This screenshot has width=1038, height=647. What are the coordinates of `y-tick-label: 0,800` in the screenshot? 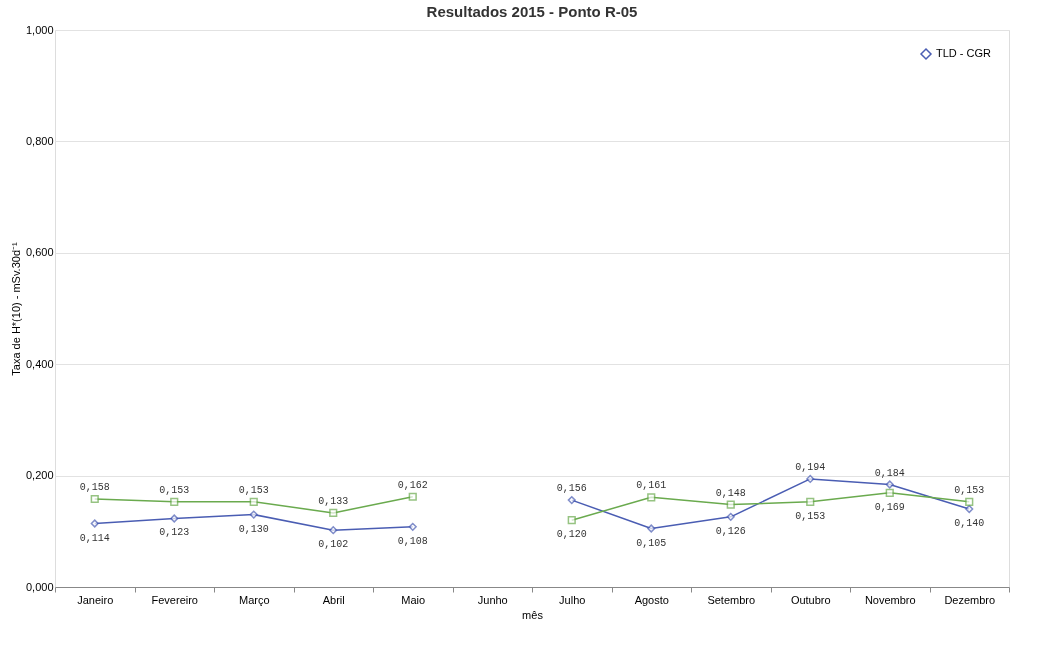 It's located at (39, 140).